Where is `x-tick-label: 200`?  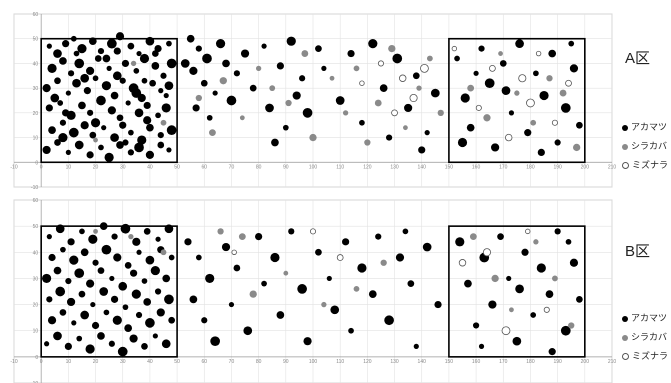
x-tick-label: 200 is located at coordinates (585, 362).